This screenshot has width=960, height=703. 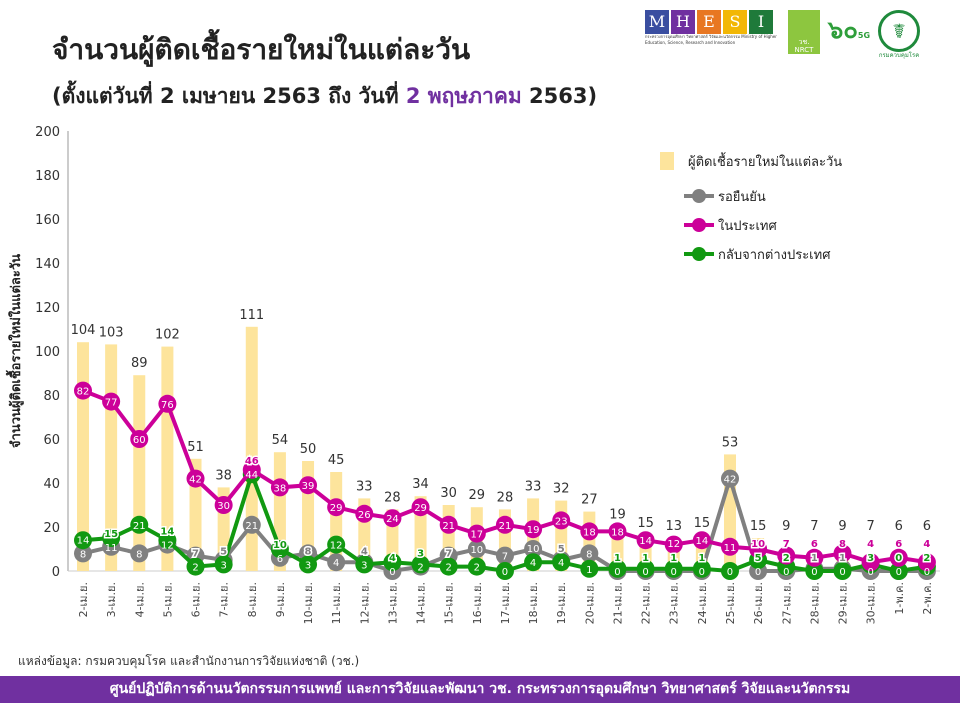 I want to click on legend-label: รอยืนยัน, so click(x=742, y=197).